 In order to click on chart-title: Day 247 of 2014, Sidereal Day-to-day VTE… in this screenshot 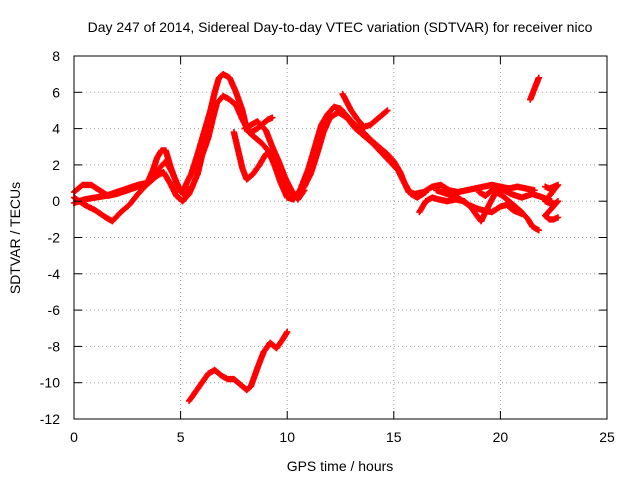, I will do `click(340, 27)`.